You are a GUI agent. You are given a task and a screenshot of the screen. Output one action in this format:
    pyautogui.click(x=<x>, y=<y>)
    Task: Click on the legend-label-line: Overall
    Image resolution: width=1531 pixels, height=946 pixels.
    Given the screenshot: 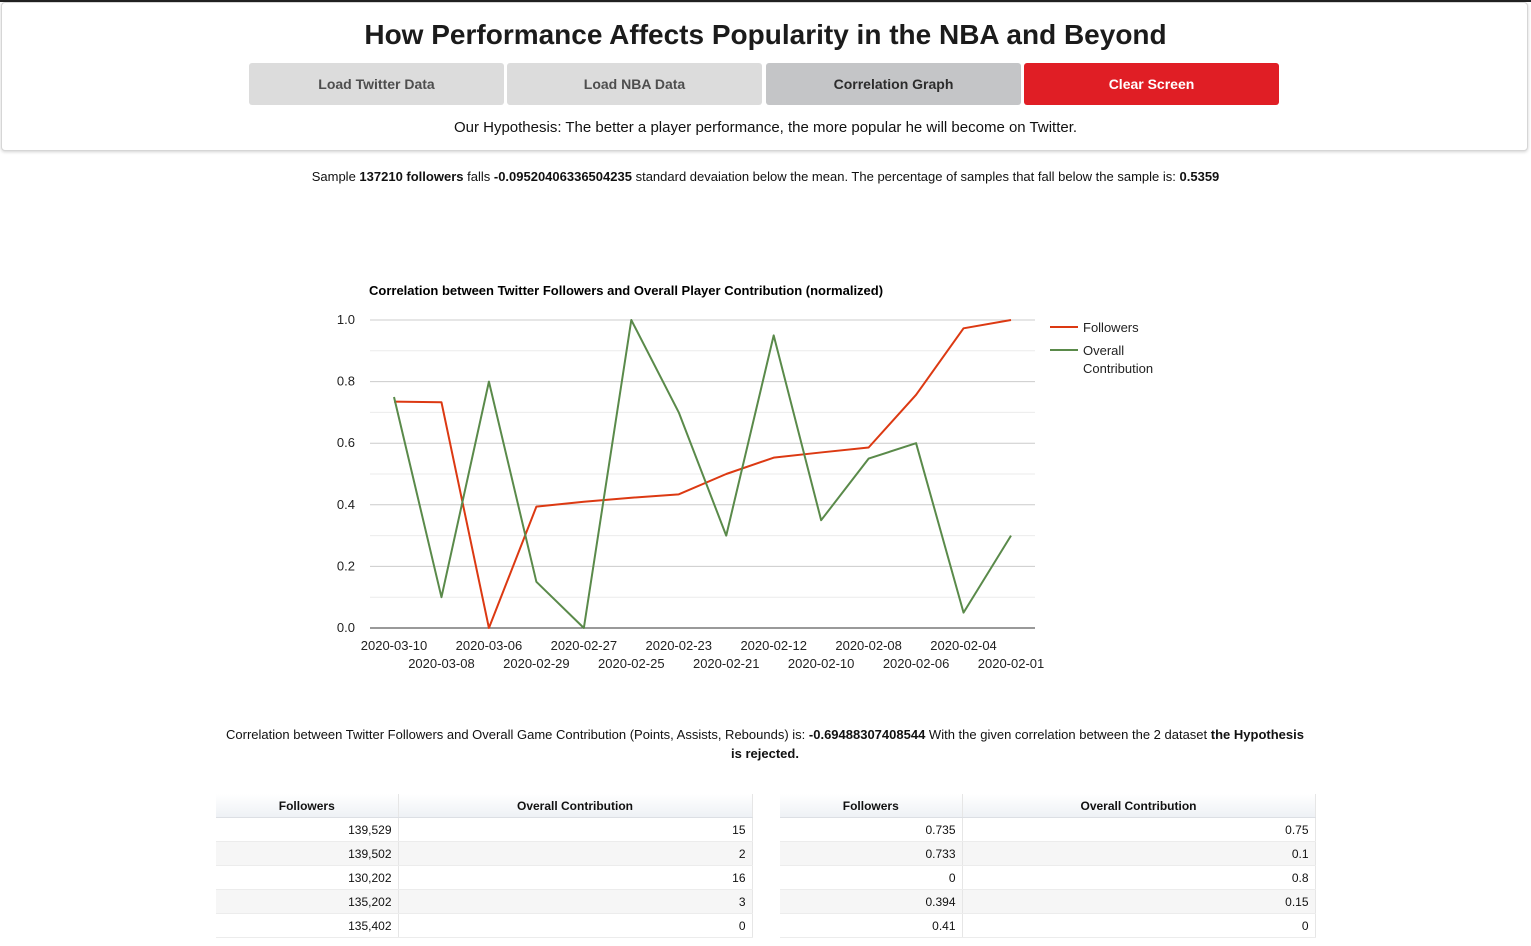 What is the action you would take?
    pyautogui.click(x=1103, y=350)
    